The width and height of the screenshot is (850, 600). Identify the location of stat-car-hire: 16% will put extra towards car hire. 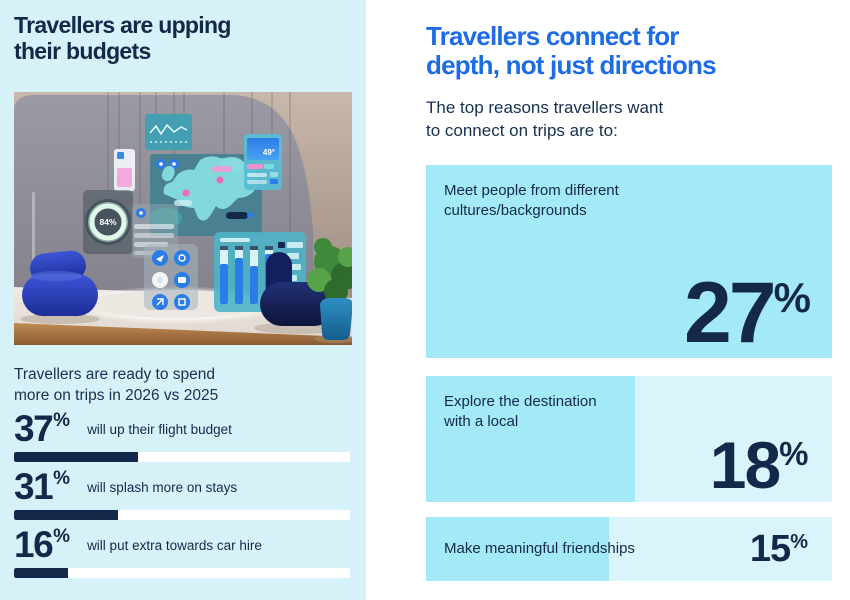
(182, 550).